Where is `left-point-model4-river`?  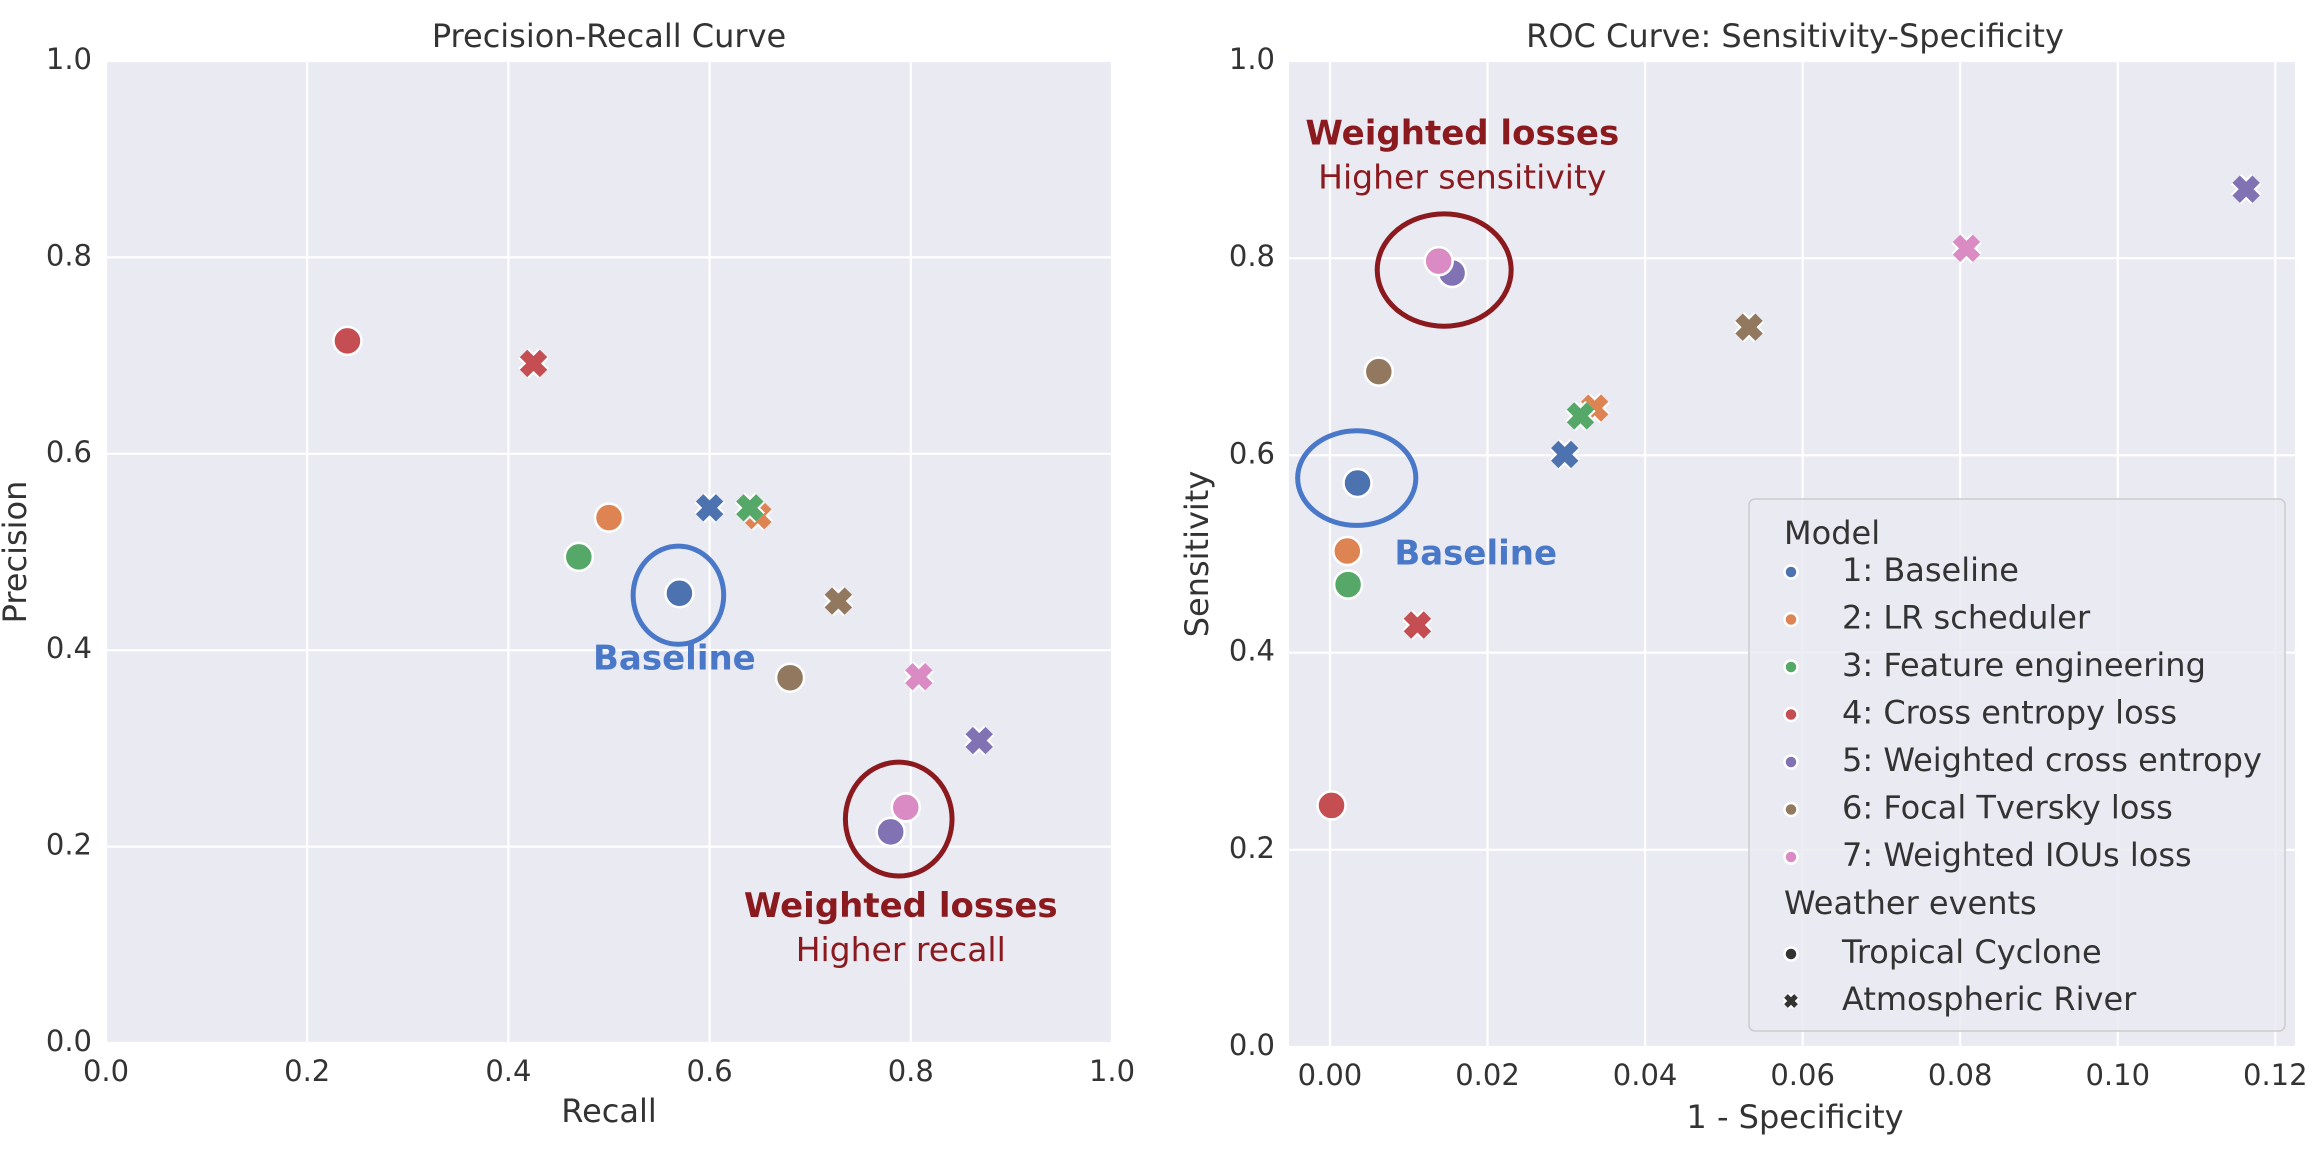 left-point-model4-river is located at coordinates (533, 363).